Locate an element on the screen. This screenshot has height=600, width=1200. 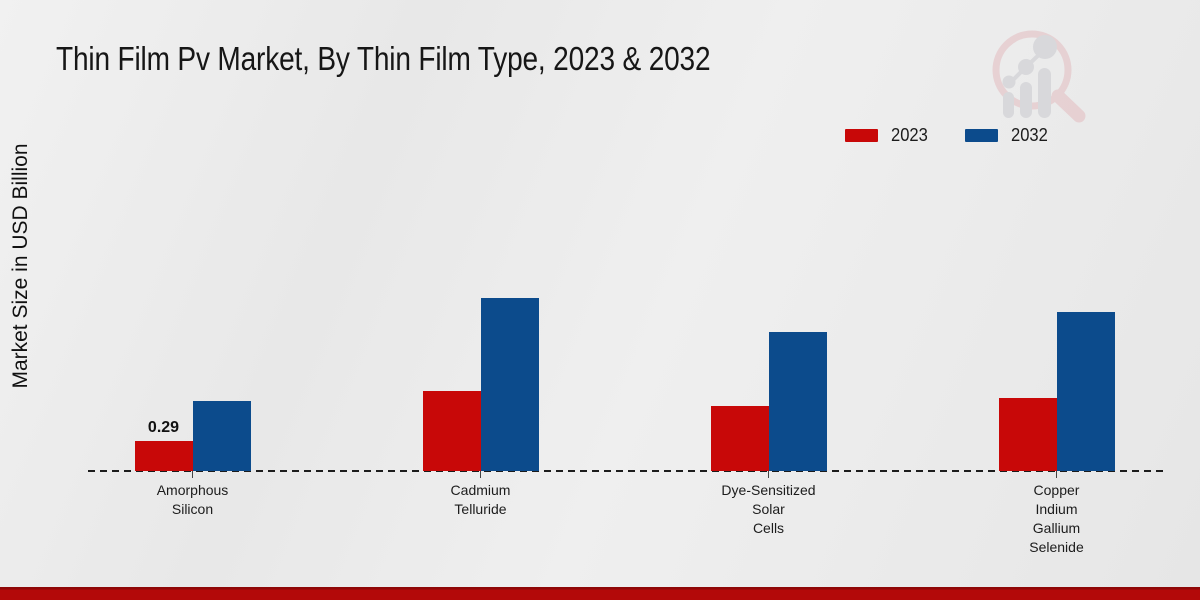
footer-accent-band is located at coordinates (600, 593).